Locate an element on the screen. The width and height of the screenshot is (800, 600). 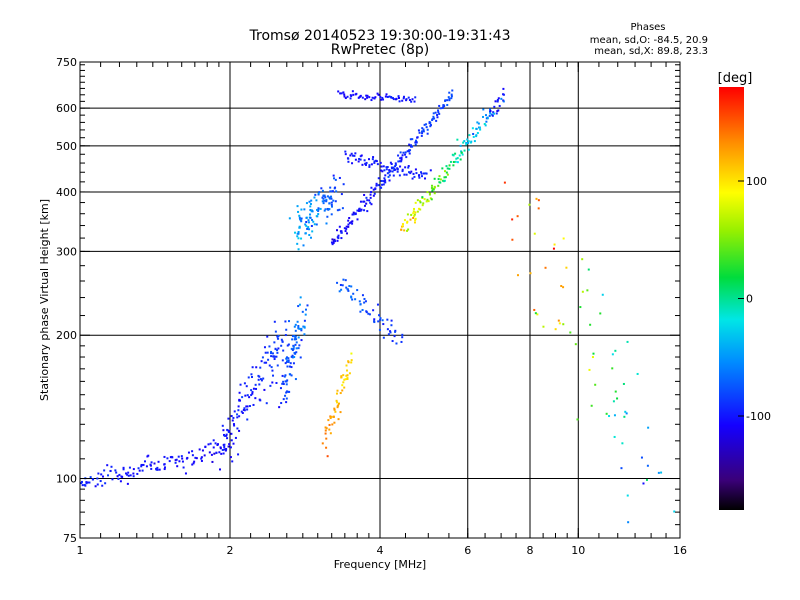
stats-o-line: mean, sd,O: -84.5, 20.9 is located at coordinates (649, 40).